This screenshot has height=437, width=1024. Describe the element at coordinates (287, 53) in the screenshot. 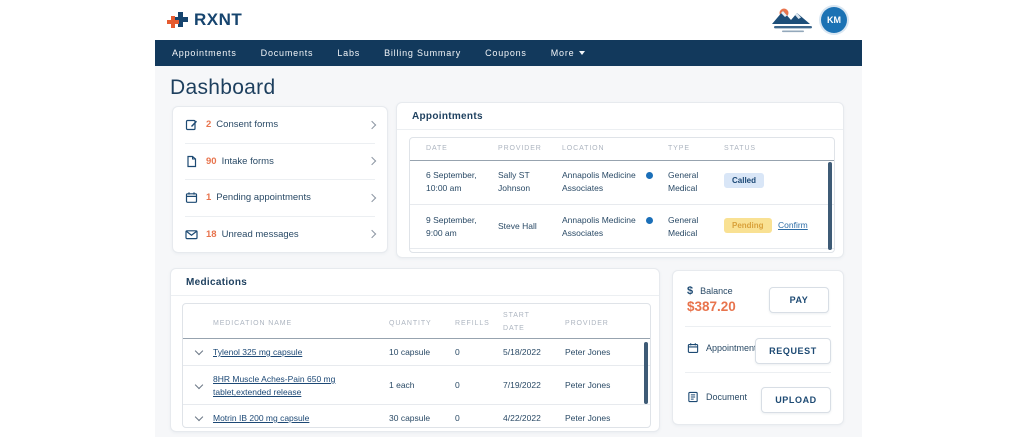

I see `nav-documents: Documents` at that location.